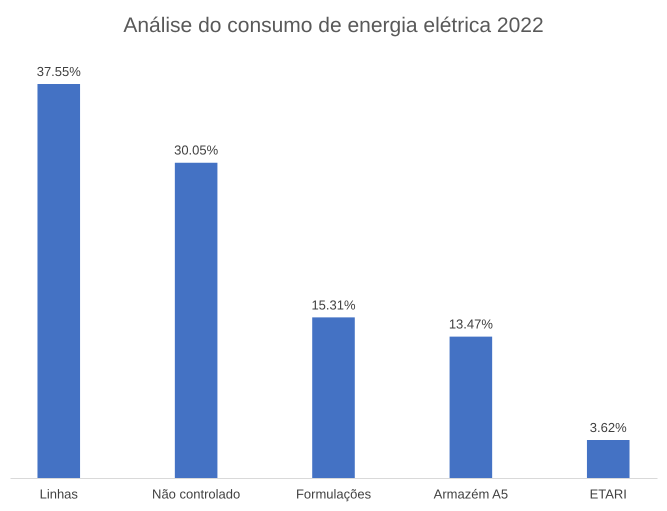 The height and width of the screenshot is (511, 667). Describe the element at coordinates (471, 324) in the screenshot. I see `data-label: 13.47%` at that location.